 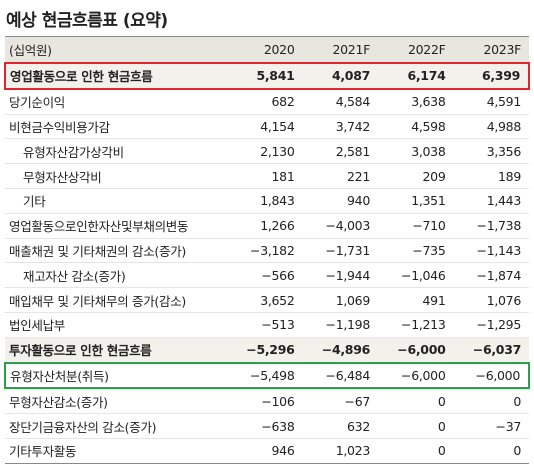 I want to click on row-value: 4,598, so click(x=416, y=127).